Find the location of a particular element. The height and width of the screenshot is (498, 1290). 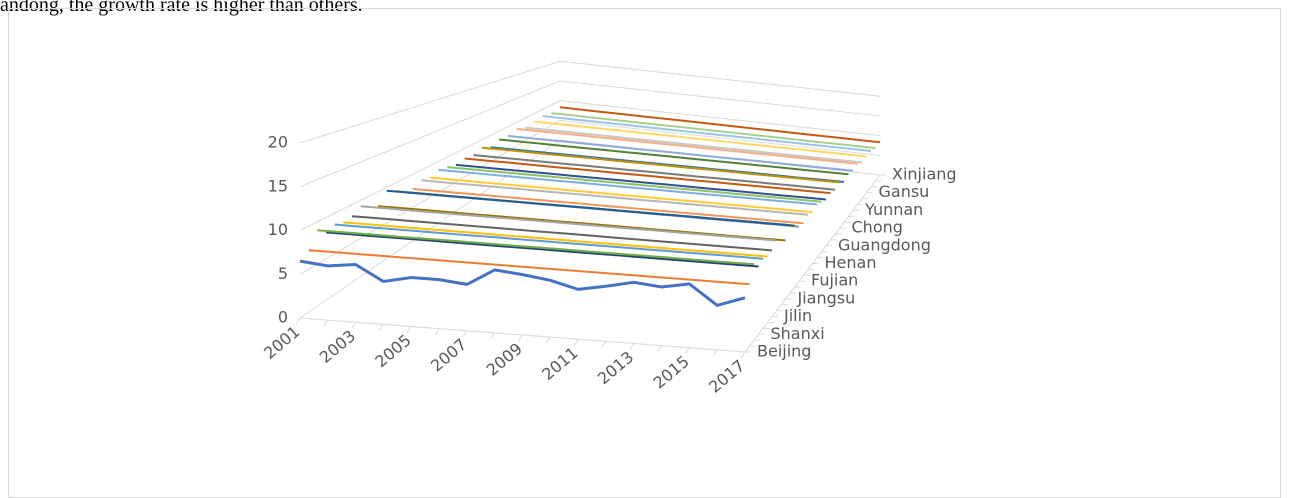

y-tick-label: 15 is located at coordinates (278, 185).